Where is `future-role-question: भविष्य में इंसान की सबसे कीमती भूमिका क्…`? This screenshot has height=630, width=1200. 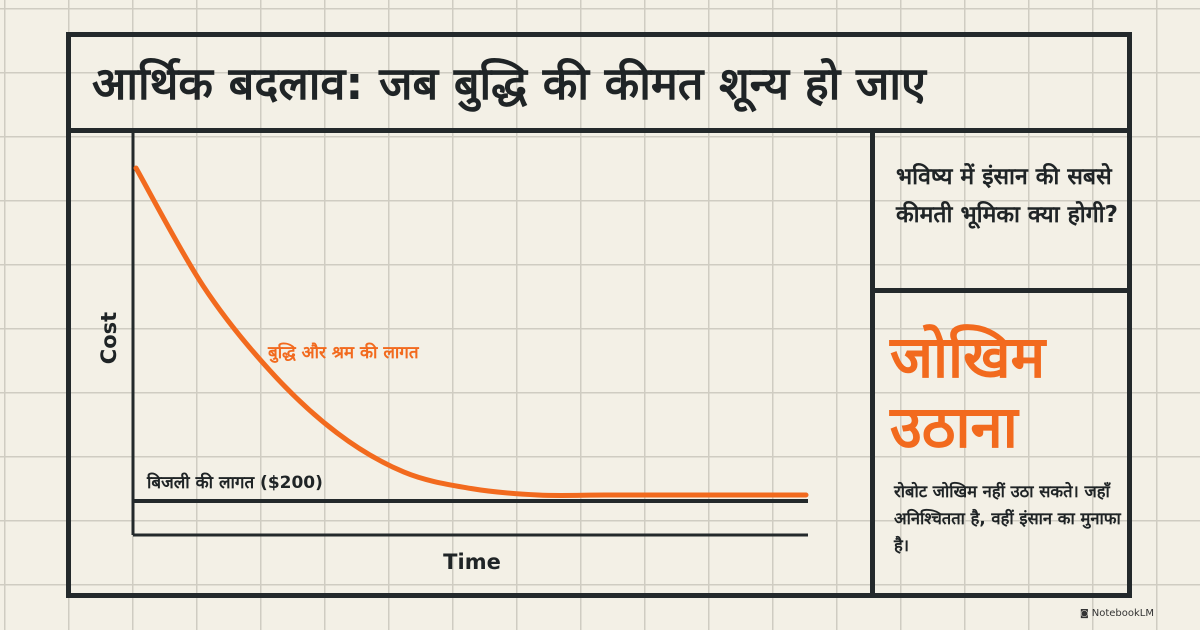 future-role-question: भविष्य में इंसान की सबसे कीमती भूमिका क्… is located at coordinates (1007, 196).